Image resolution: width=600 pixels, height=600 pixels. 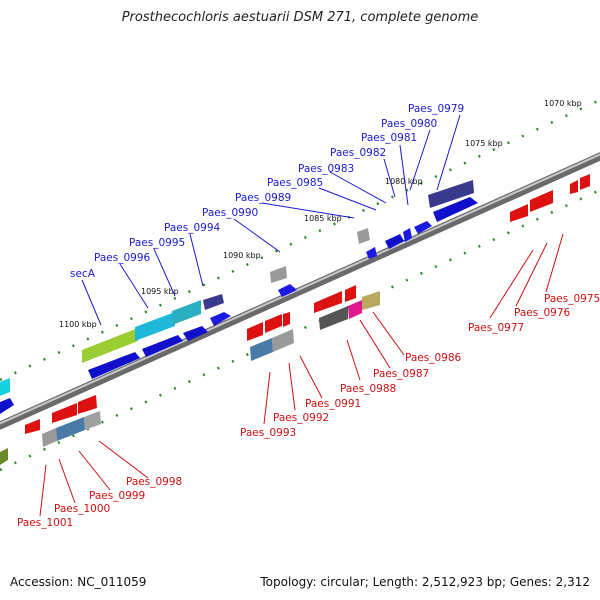 What do you see at coordinates (326, 169) in the screenshot?
I see `gene-label: Paes_0983` at bounding box center [326, 169].